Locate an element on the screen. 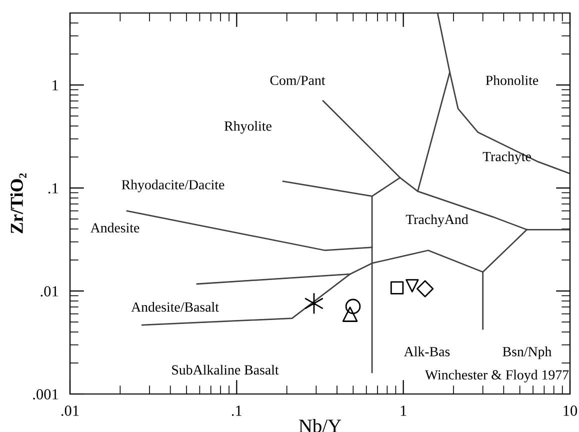 The height and width of the screenshot is (432, 579). annotation: Andesite is located at coordinates (115, 227).